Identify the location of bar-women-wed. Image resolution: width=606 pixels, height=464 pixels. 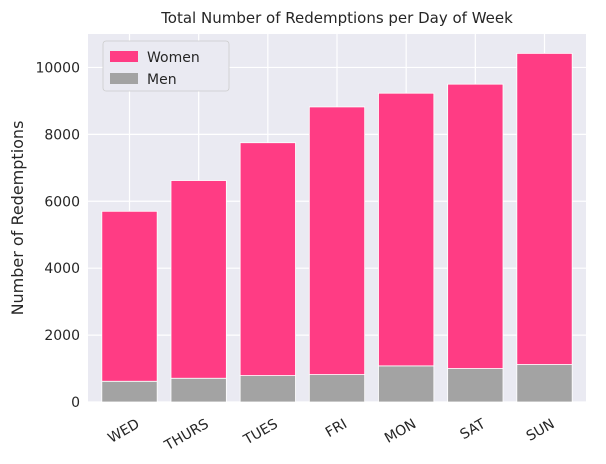
(129, 296).